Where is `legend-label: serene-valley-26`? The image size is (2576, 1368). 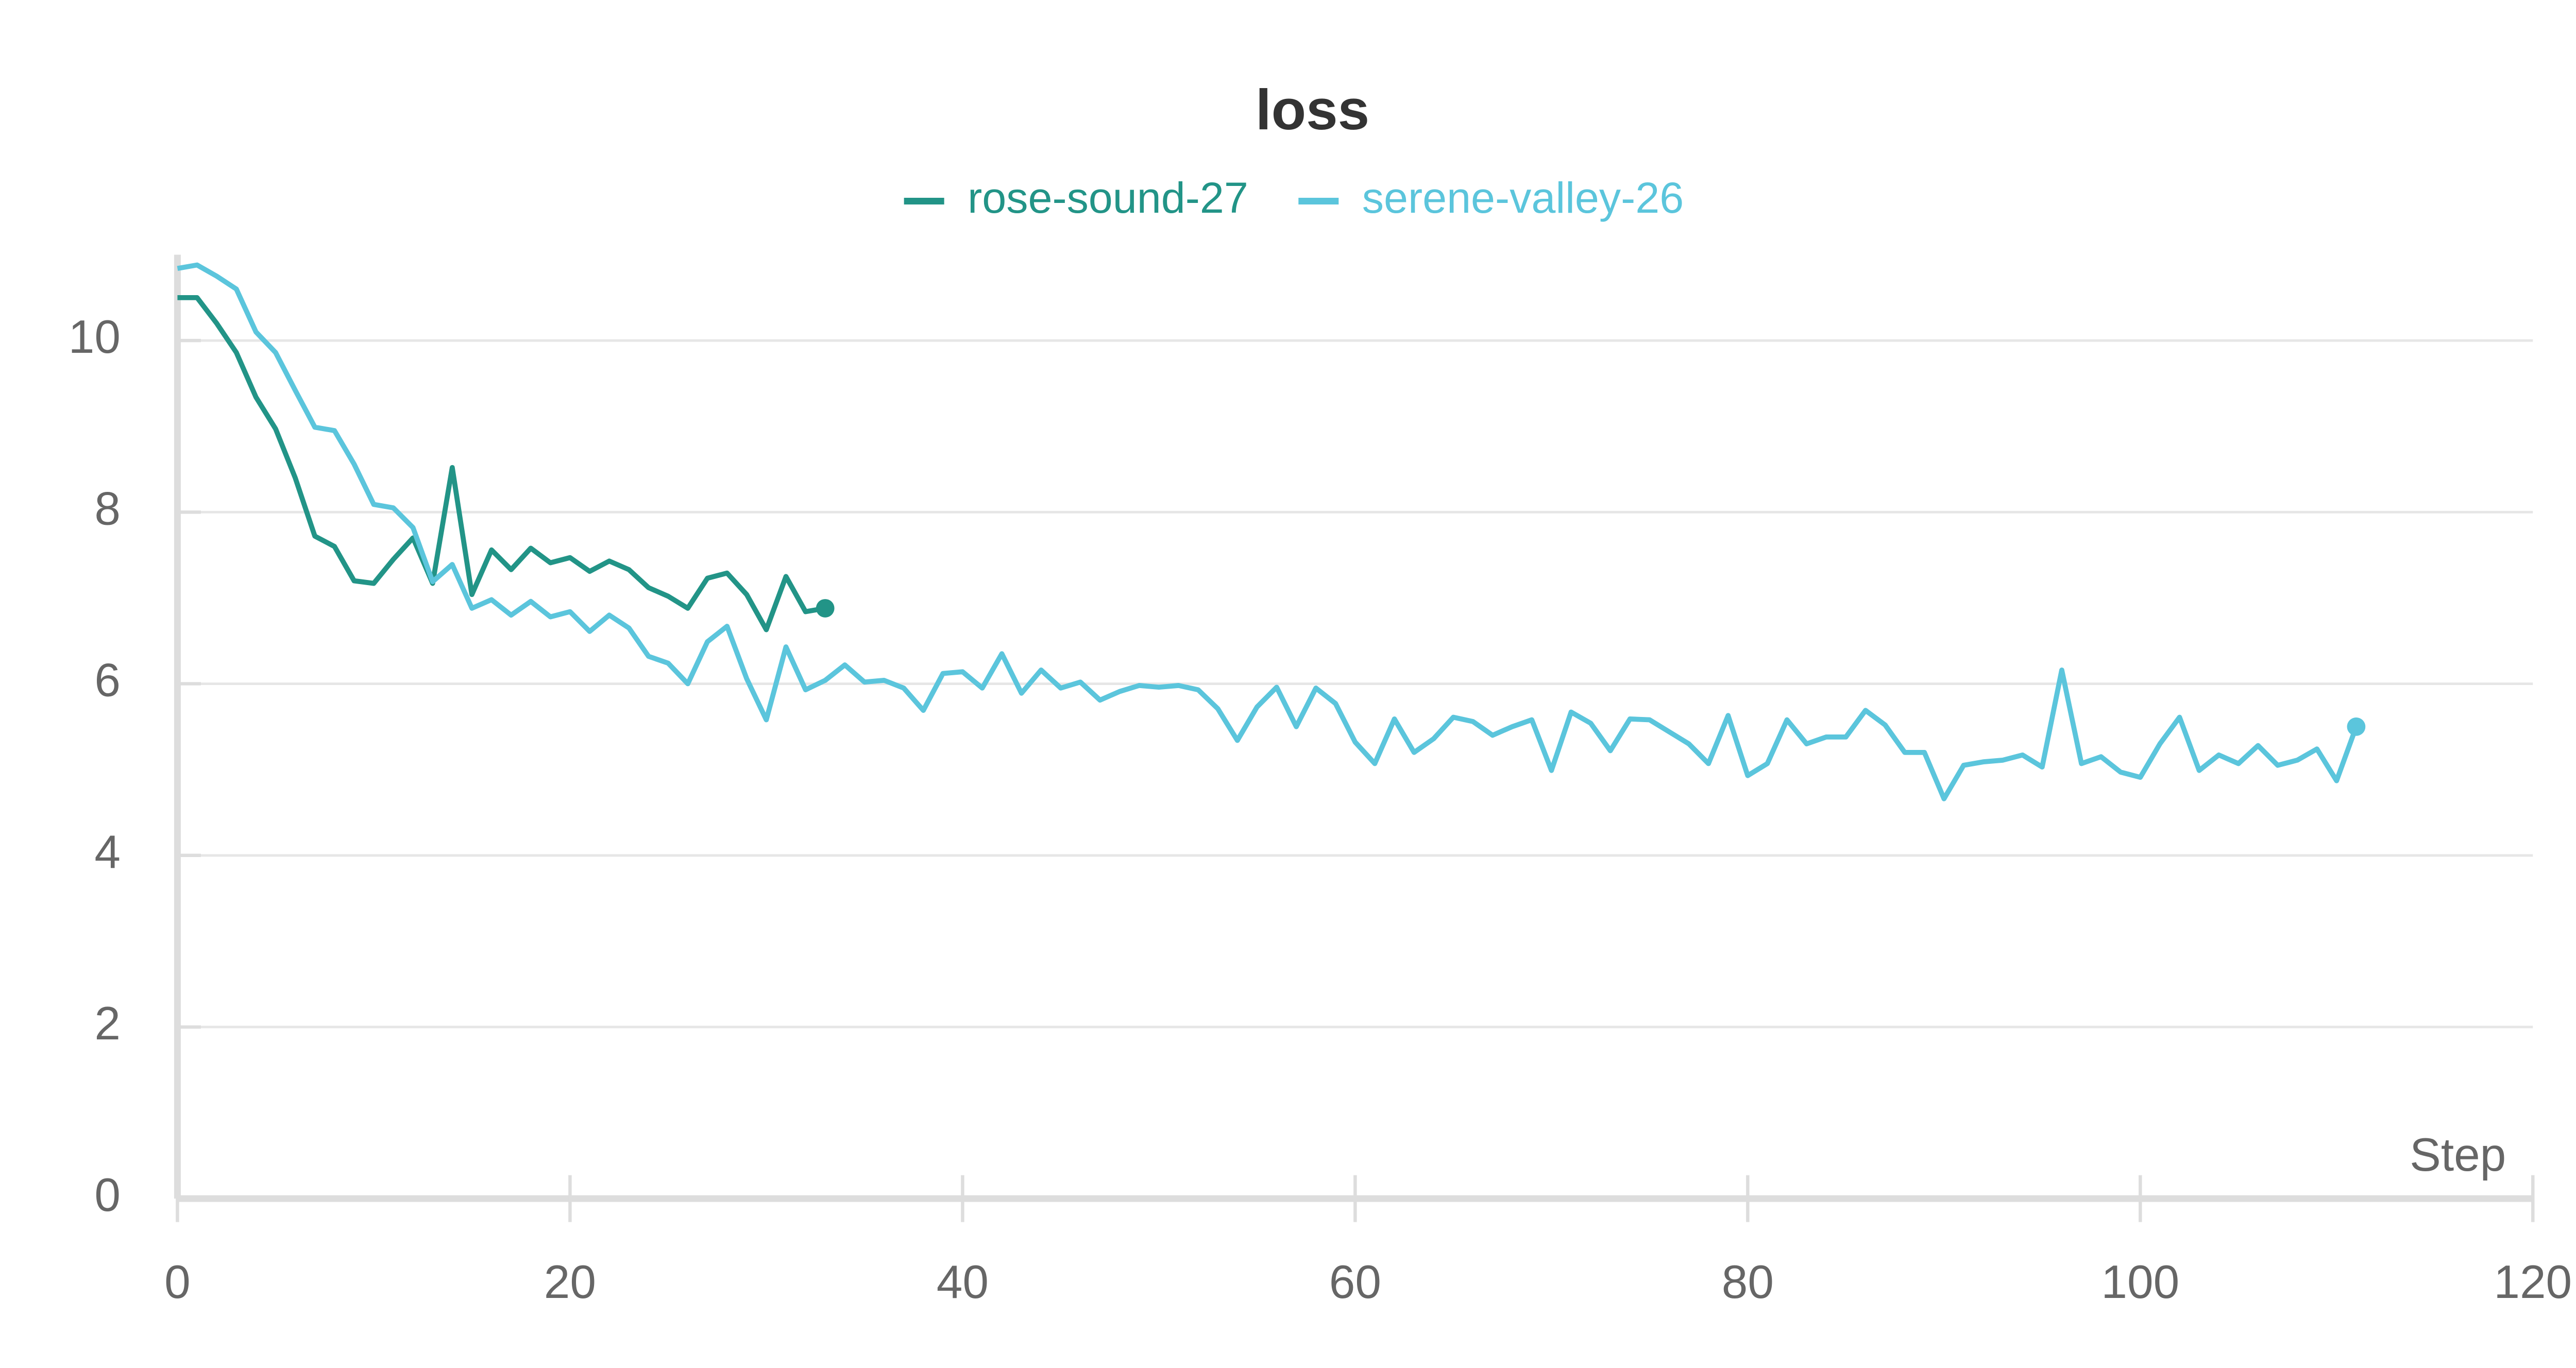 legend-label: serene-valley-26 is located at coordinates (1523, 198).